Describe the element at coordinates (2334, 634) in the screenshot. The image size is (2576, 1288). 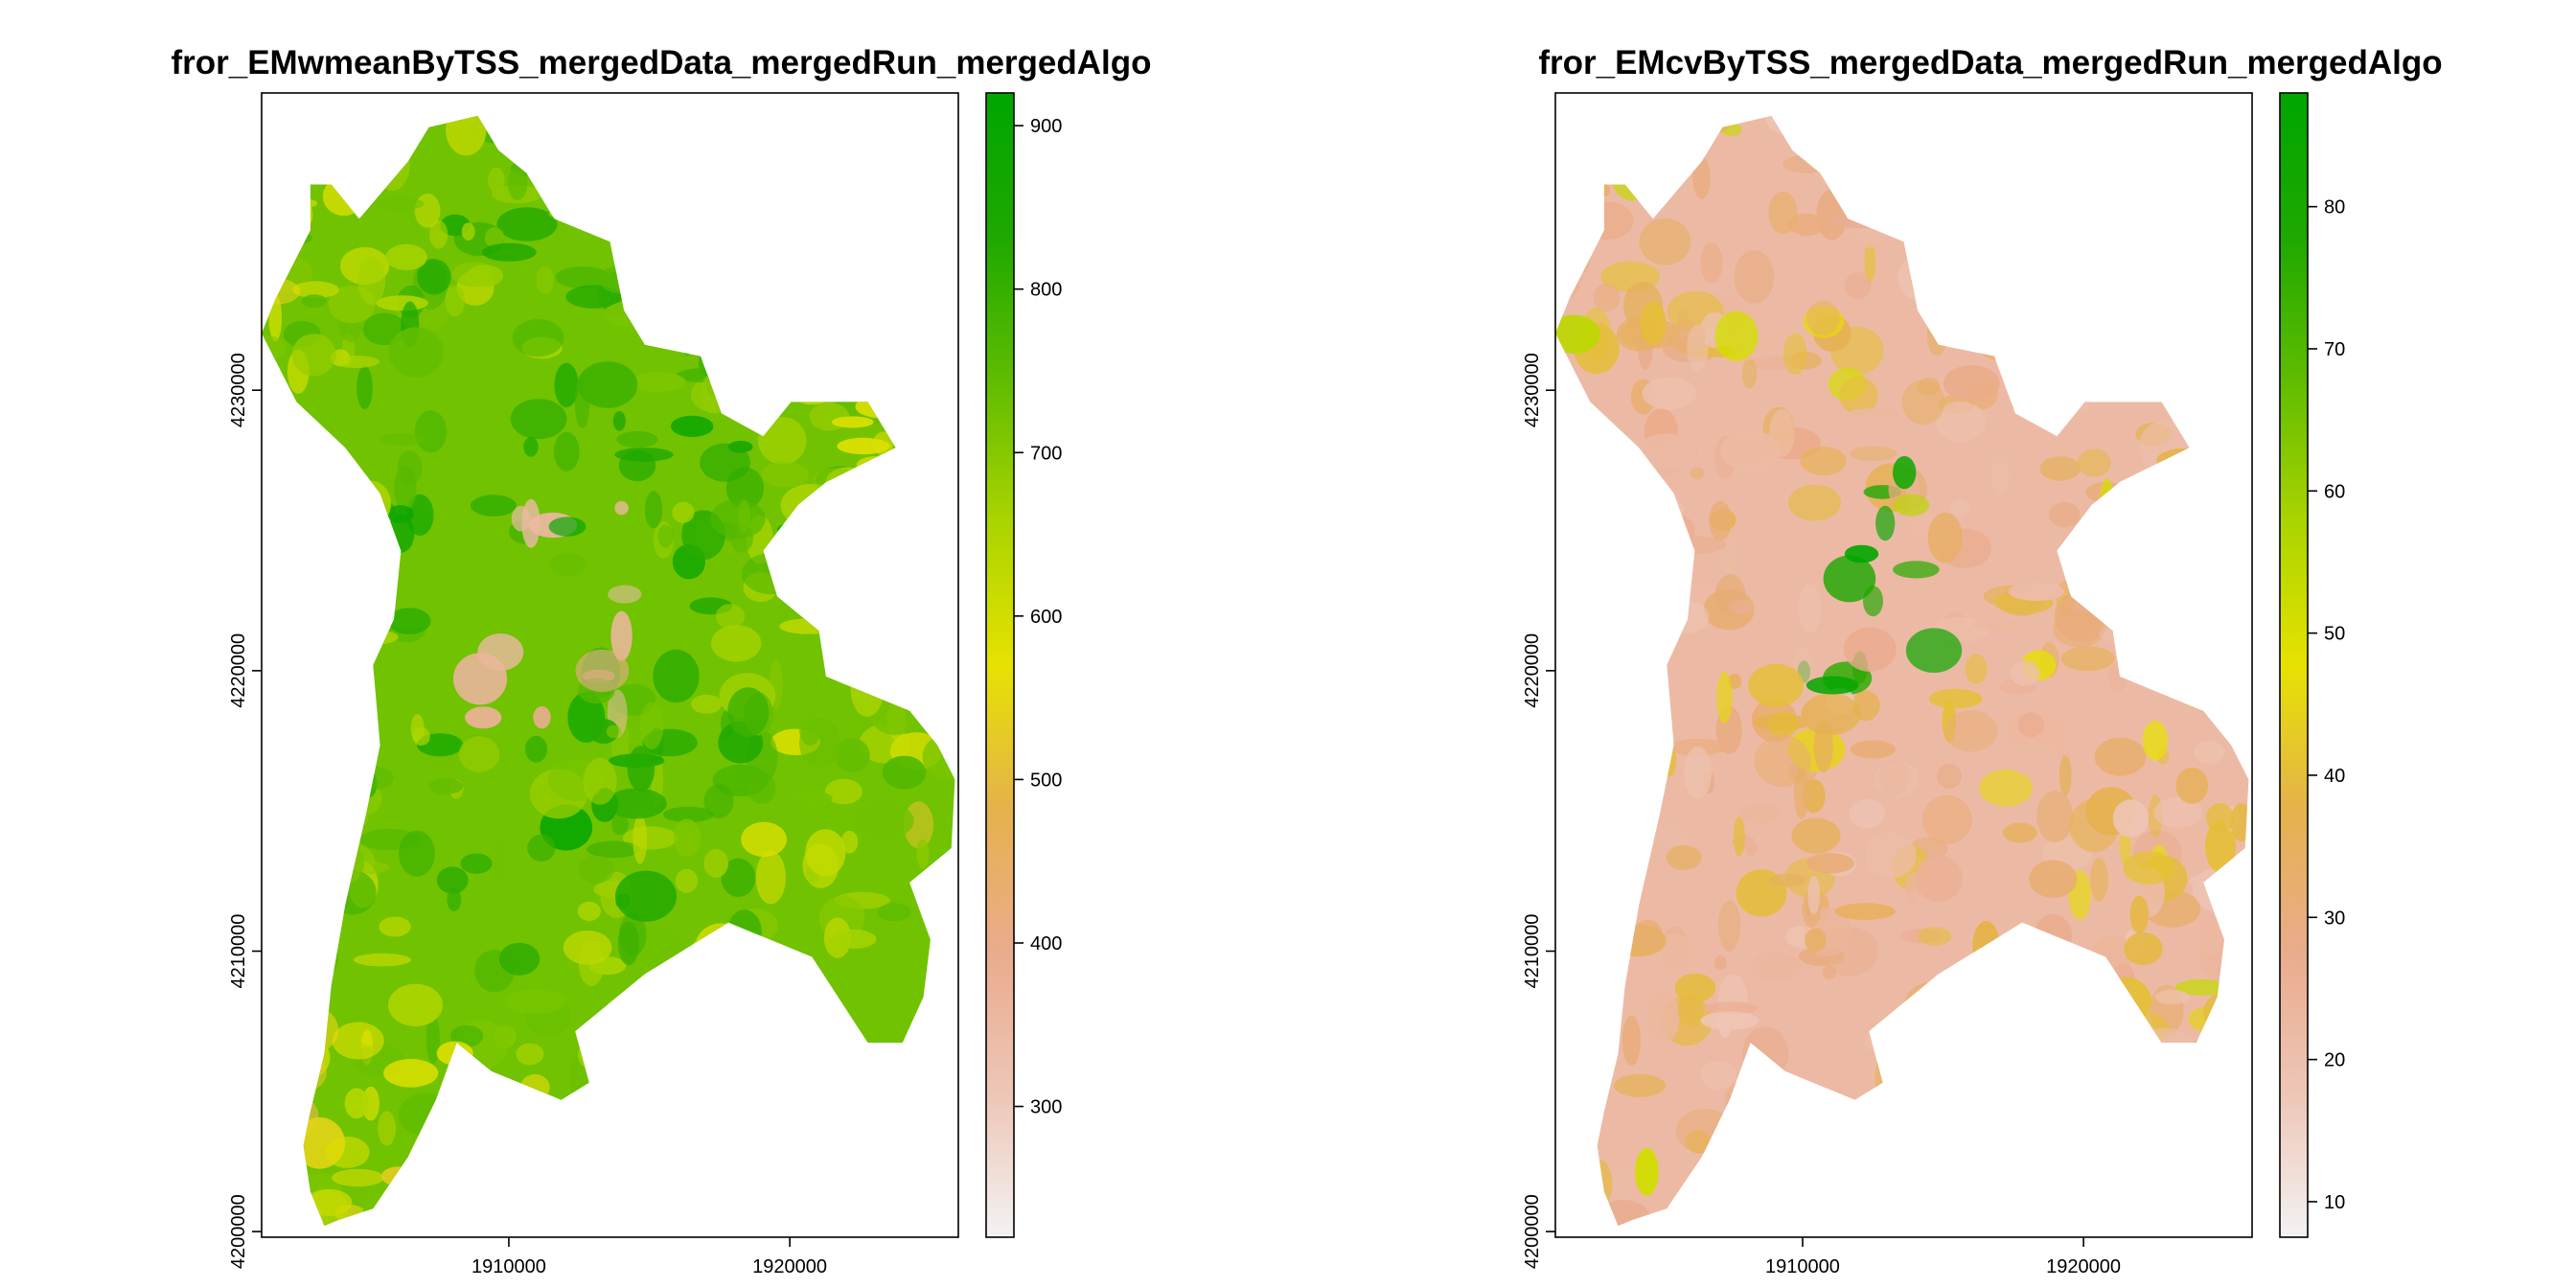
I see `colorbar-tick-label: 50` at that location.